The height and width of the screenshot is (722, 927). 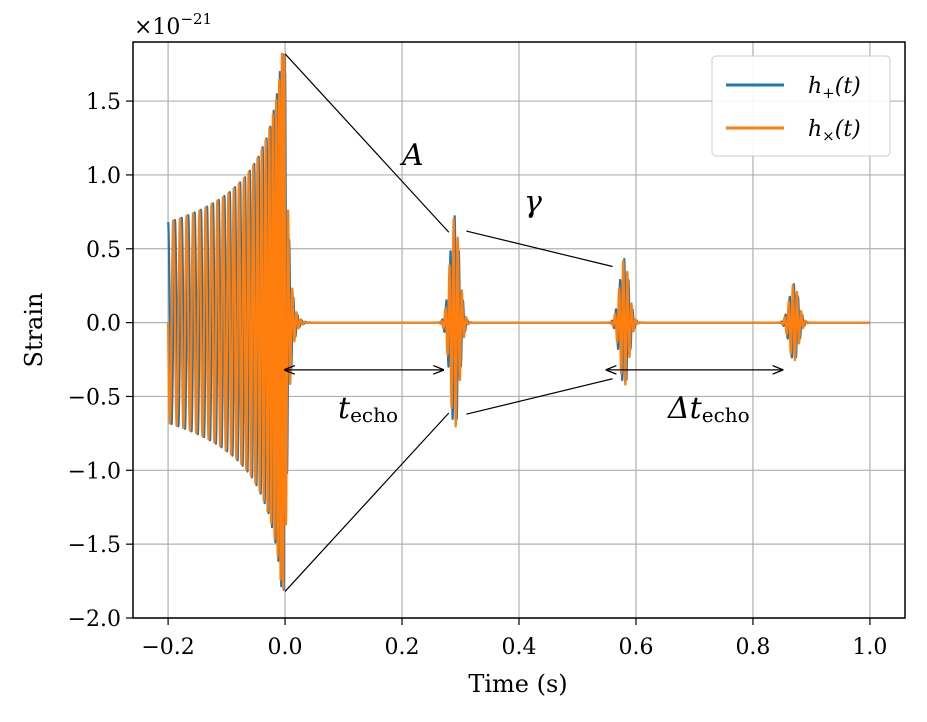 I want to click on y-tick-label: 1.0, so click(x=103, y=176).